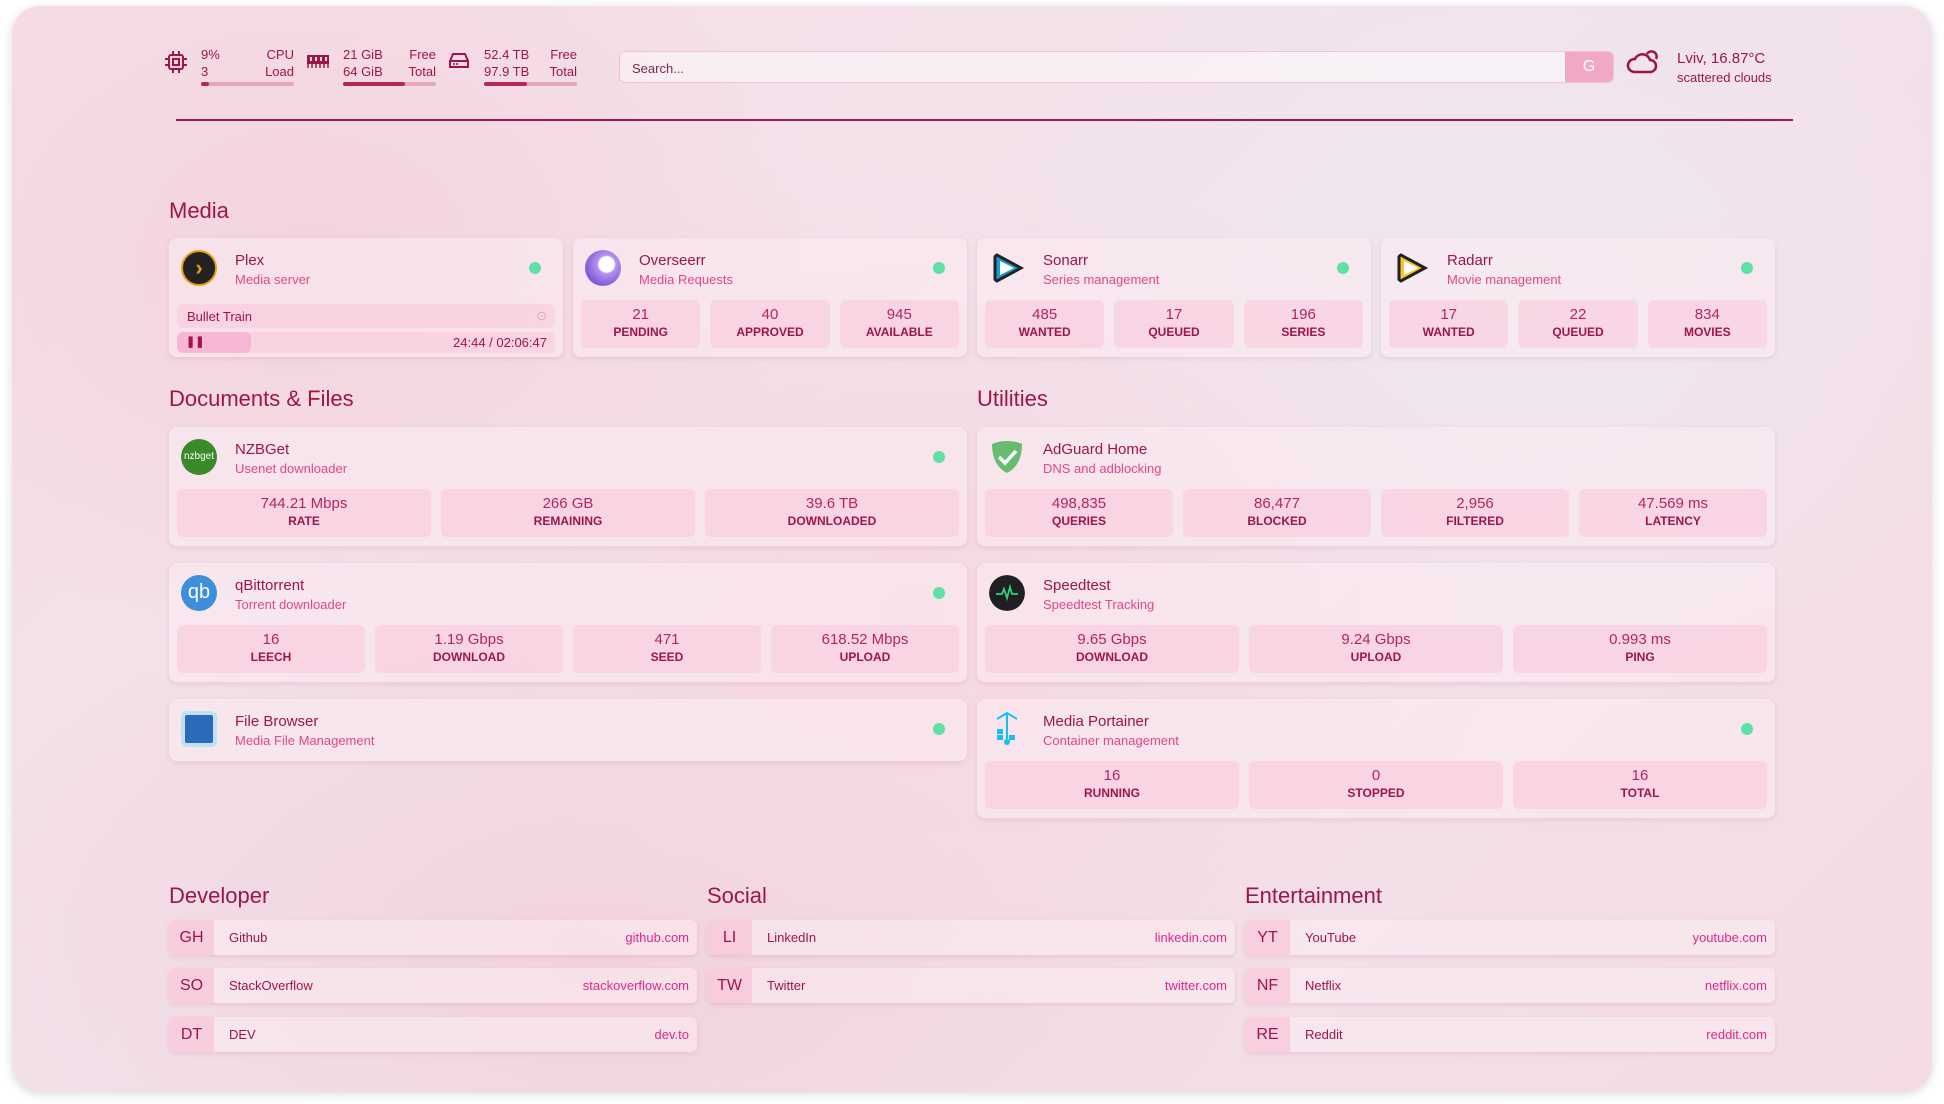  I want to click on stat-value: 86,477, so click(1277, 503).